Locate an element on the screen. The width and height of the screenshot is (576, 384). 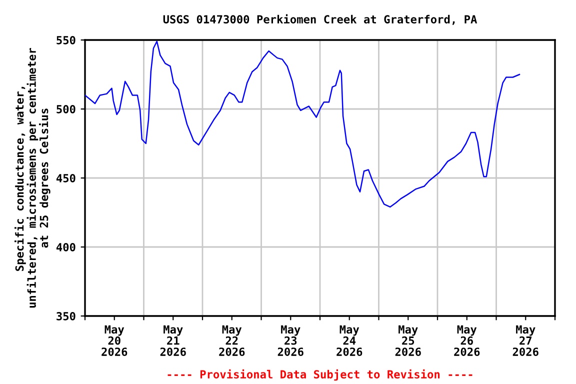
y-tick-label: 350 is located at coordinates (66, 316).